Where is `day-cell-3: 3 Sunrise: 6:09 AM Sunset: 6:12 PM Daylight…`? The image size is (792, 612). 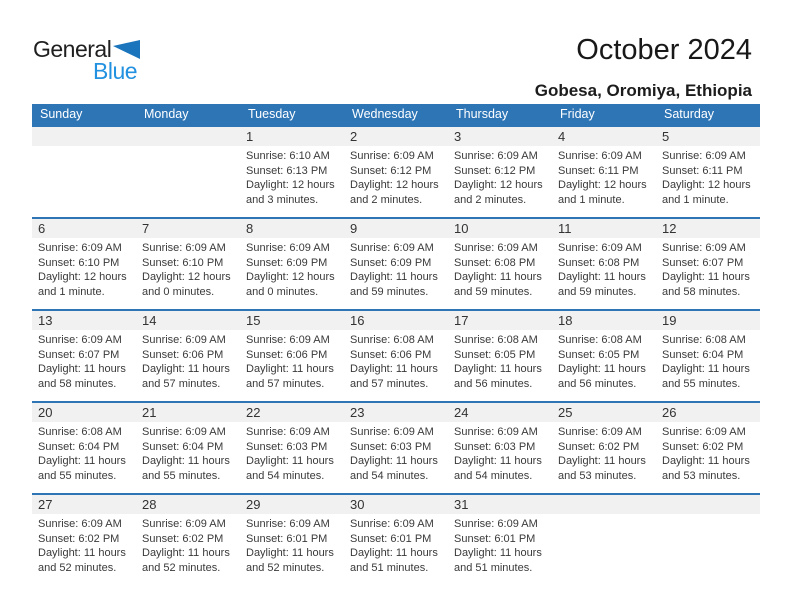 day-cell-3: 3 Sunrise: 6:09 AM Sunset: 6:12 PM Daylight… is located at coordinates (500, 172).